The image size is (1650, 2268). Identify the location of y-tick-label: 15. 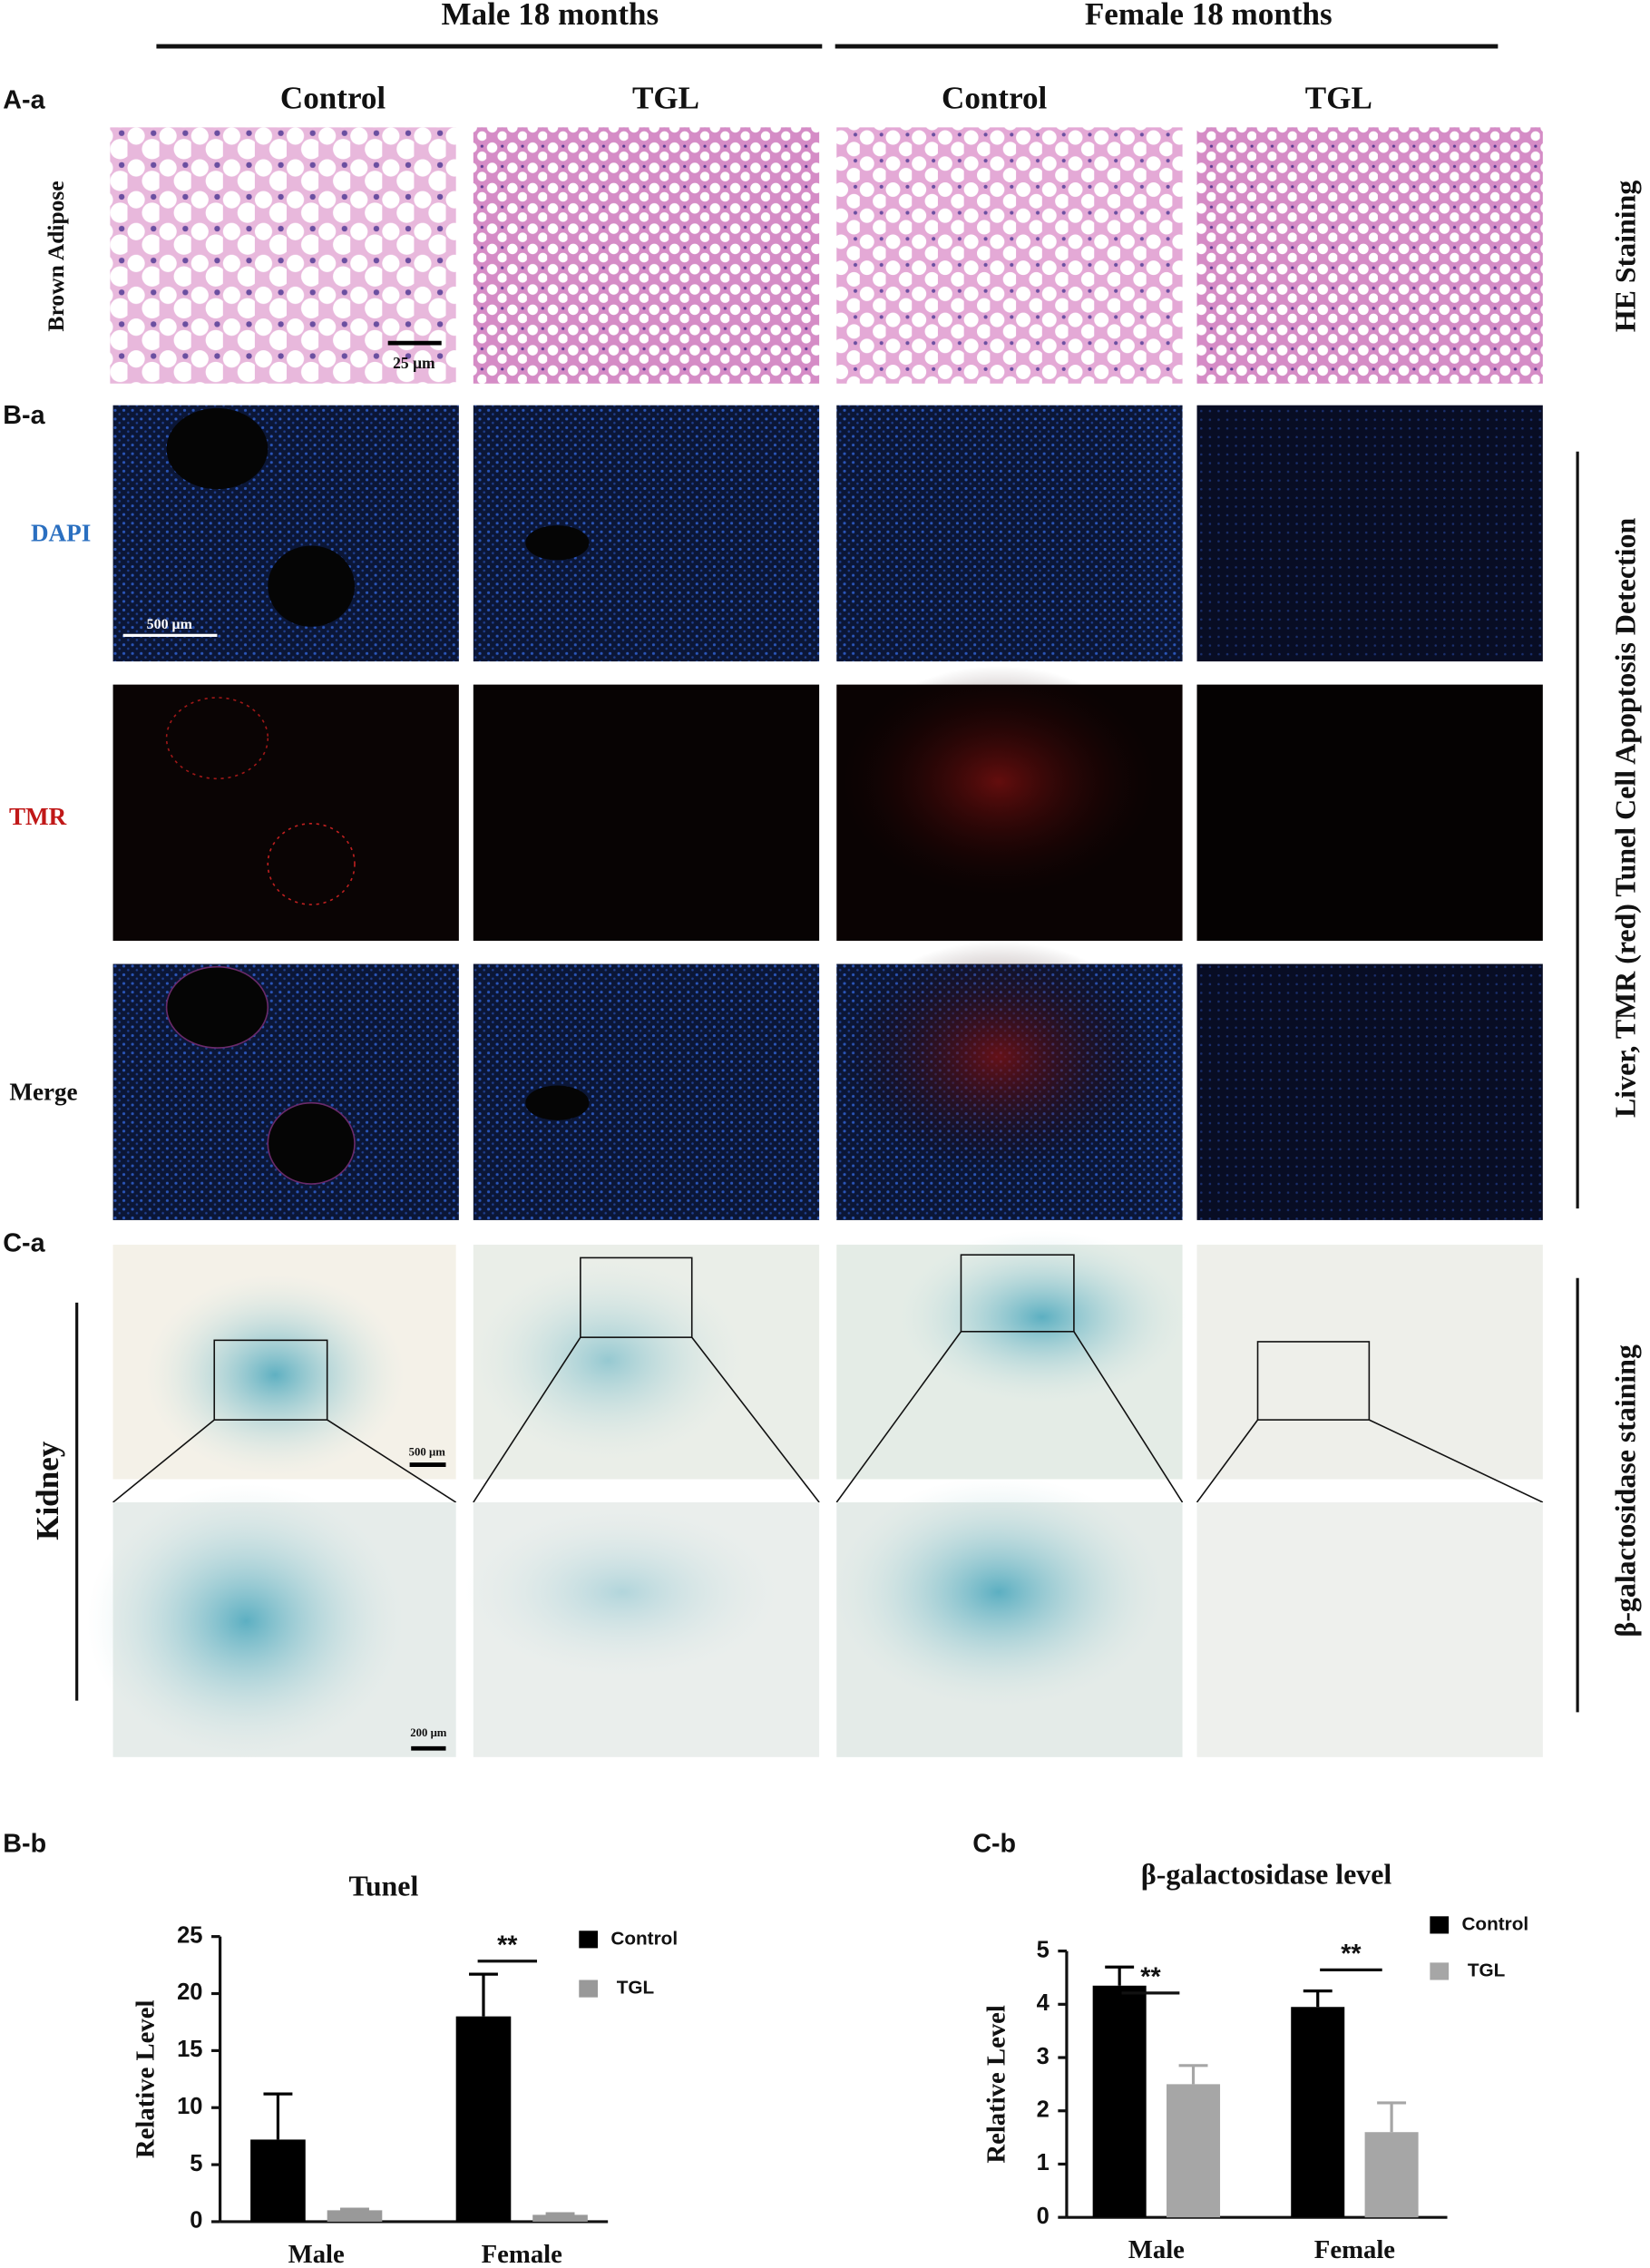
(190, 2050).